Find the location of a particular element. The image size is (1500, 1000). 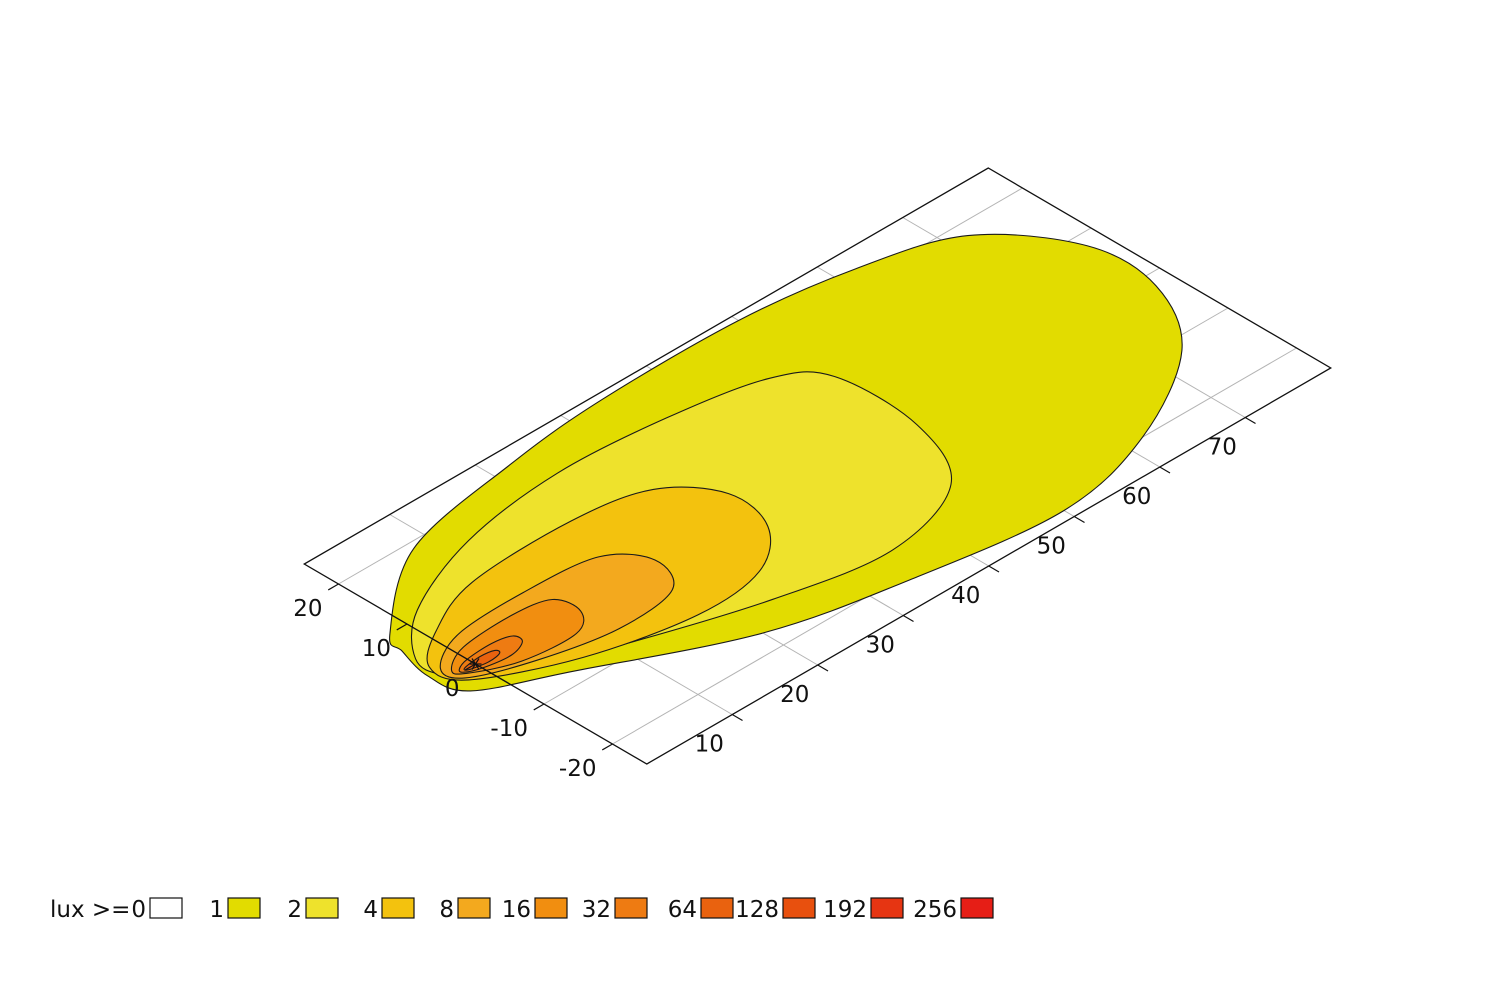

x-tick-label: 20 is located at coordinates (794, 695).